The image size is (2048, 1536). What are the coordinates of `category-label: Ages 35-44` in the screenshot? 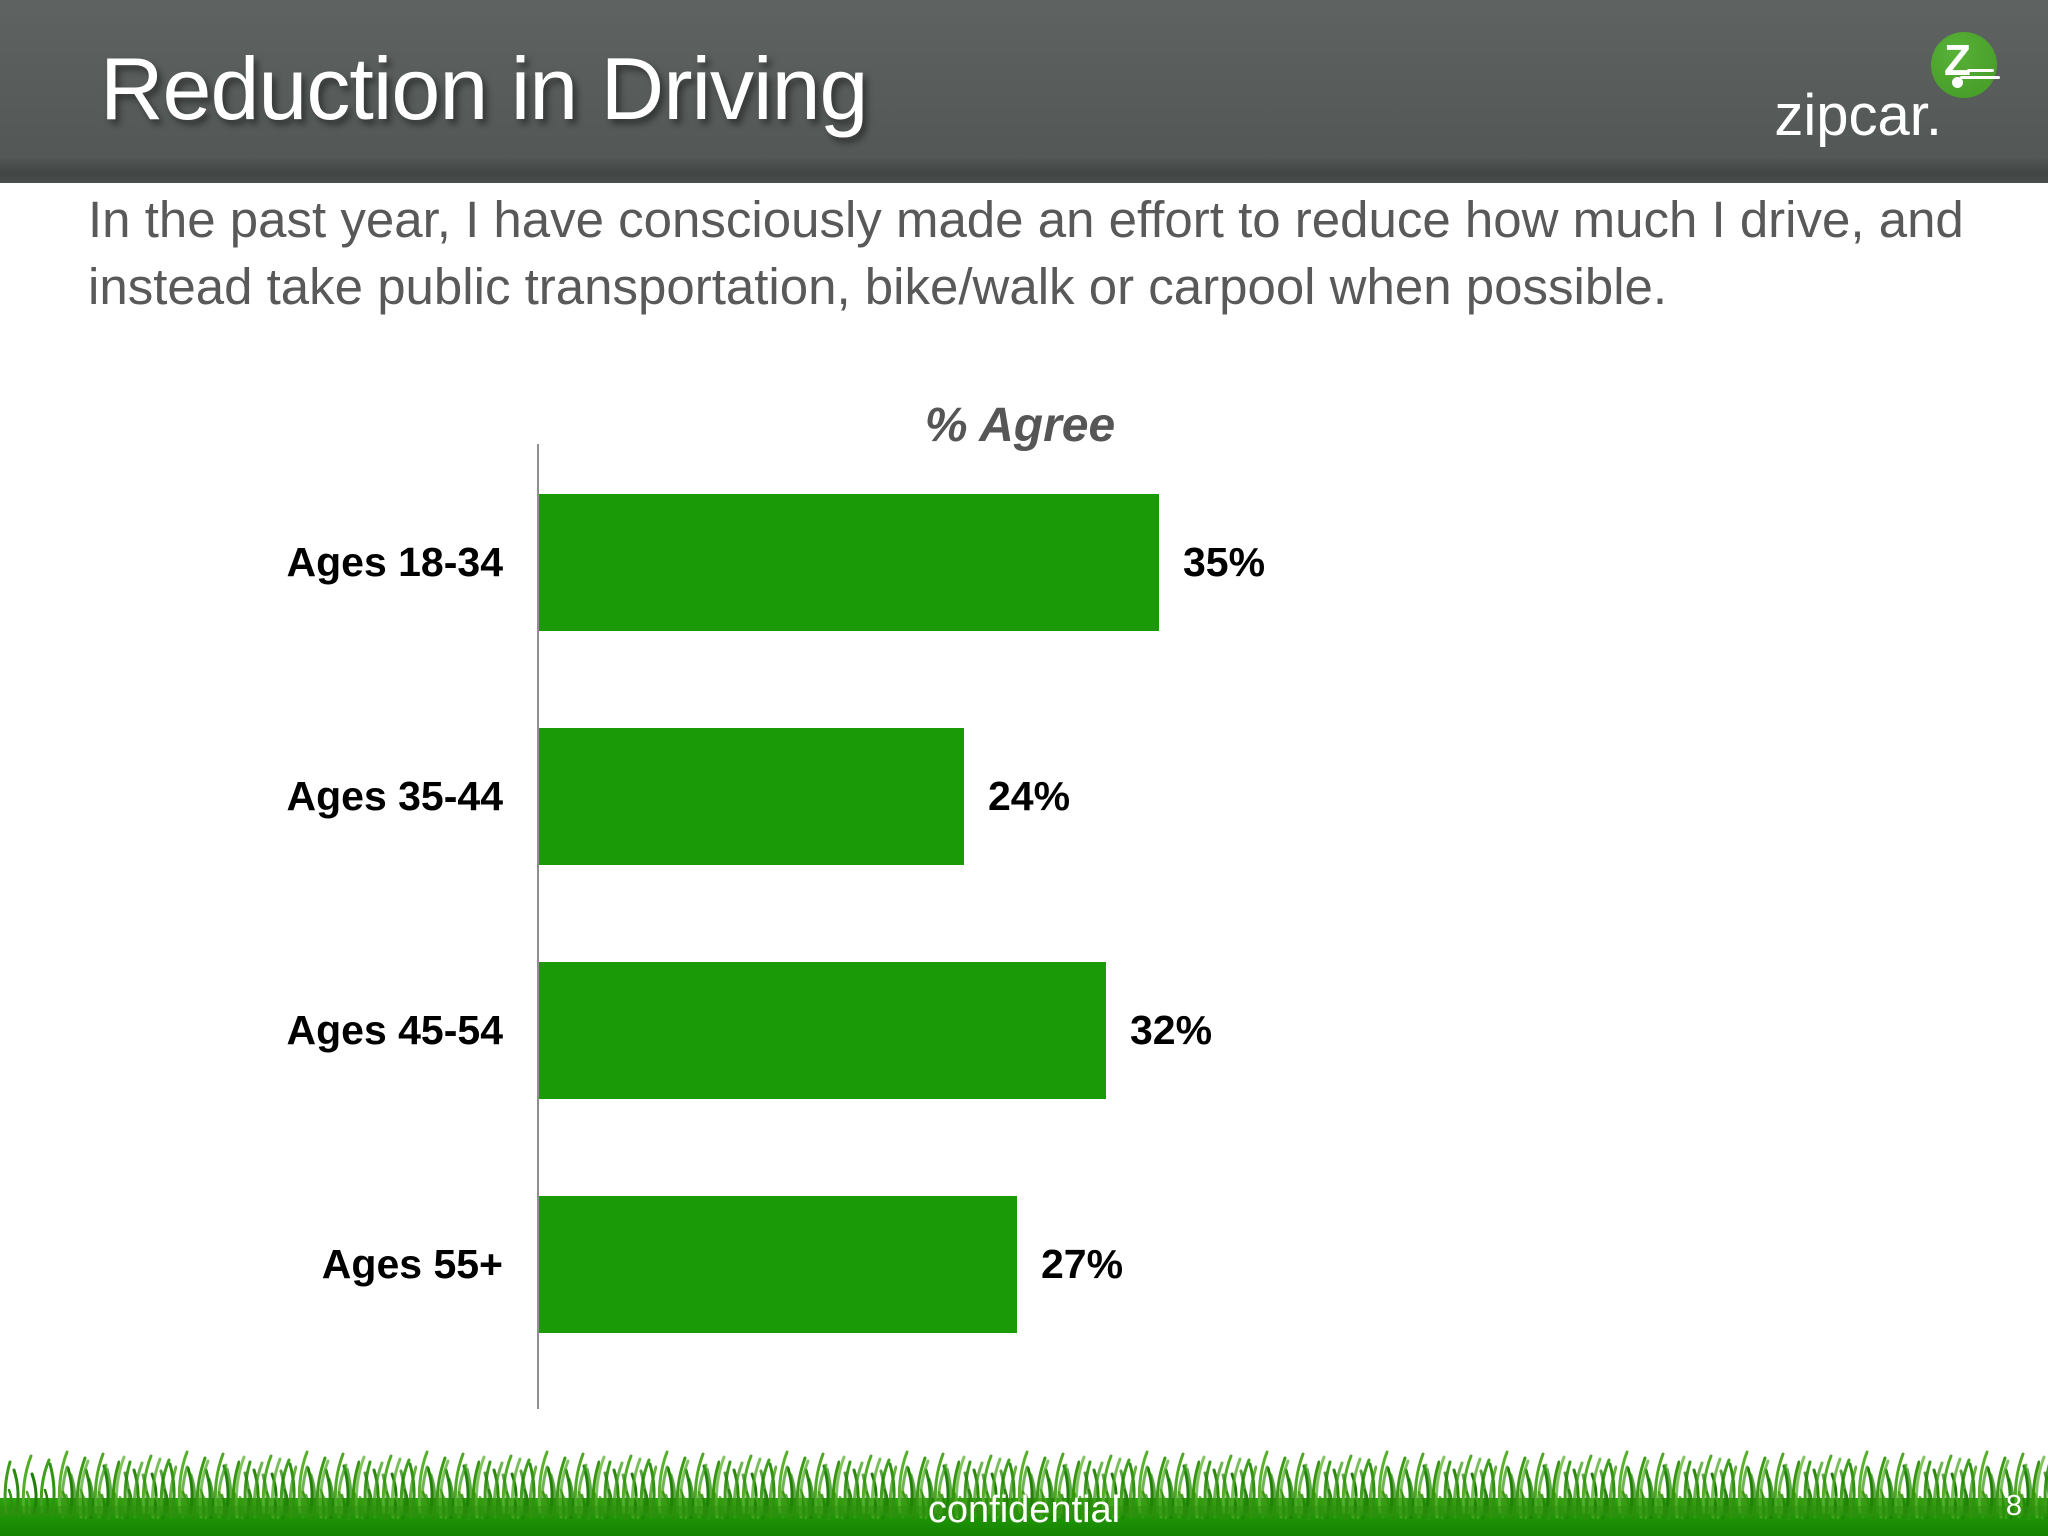 It's located at (394, 796).